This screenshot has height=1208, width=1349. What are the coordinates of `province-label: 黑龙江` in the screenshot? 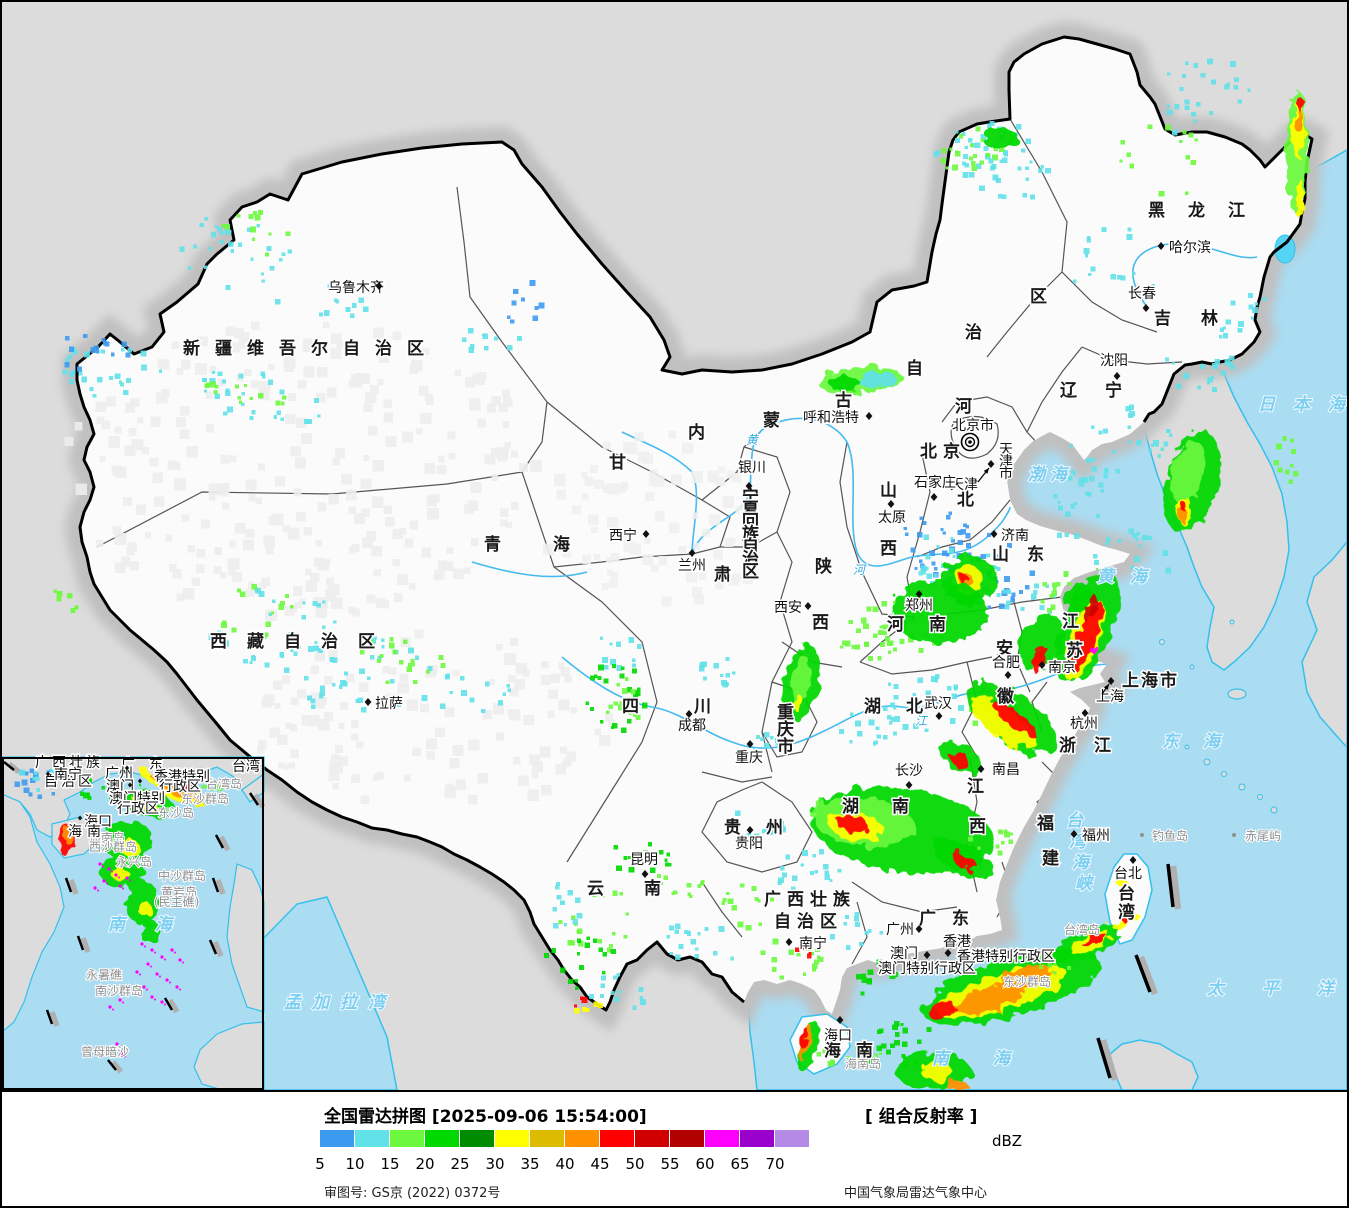 It's located at (1208, 210).